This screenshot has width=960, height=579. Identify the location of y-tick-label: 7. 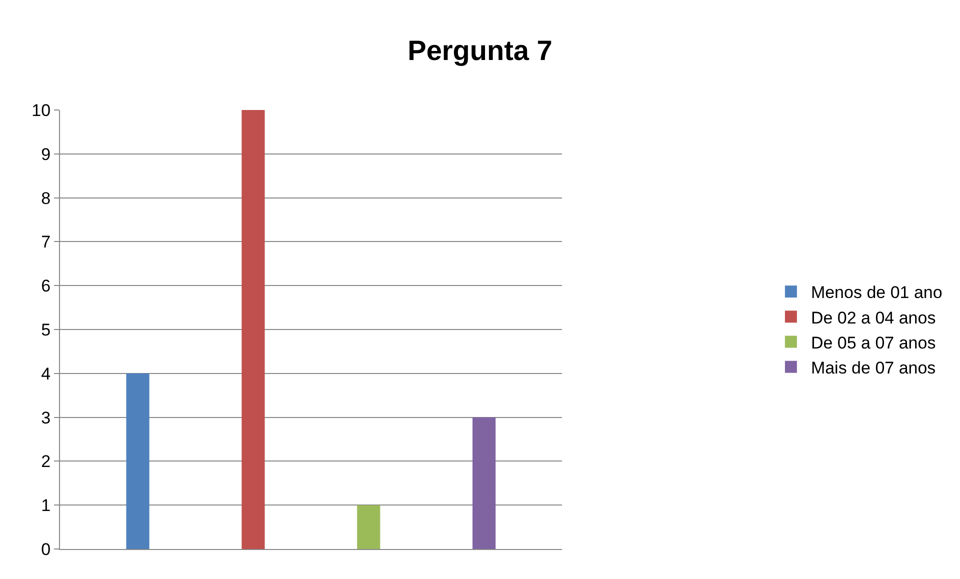
(46, 242).